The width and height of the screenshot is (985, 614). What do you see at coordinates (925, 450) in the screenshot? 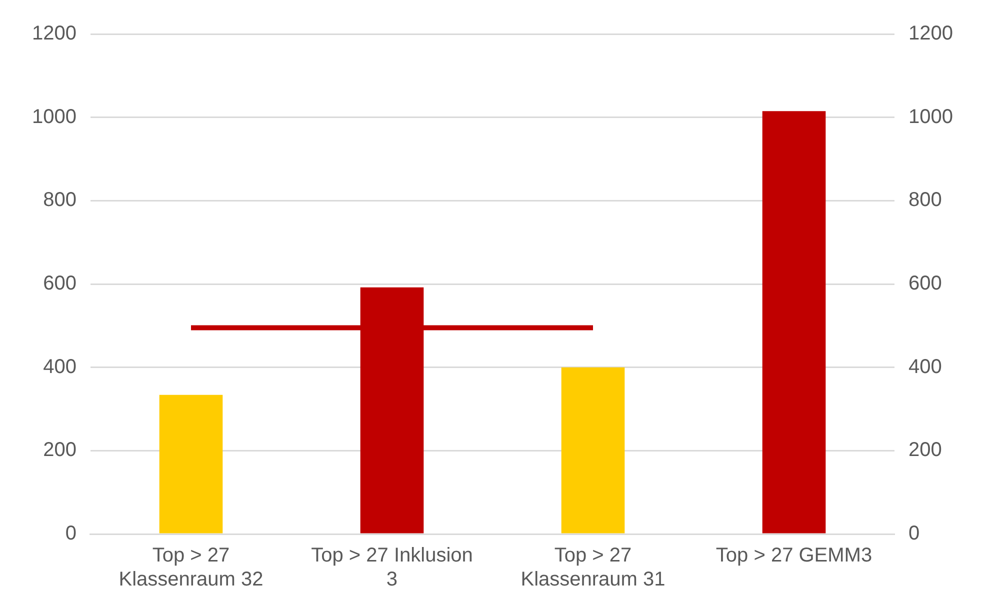
I see `y2-tick-label: 200` at bounding box center [925, 450].